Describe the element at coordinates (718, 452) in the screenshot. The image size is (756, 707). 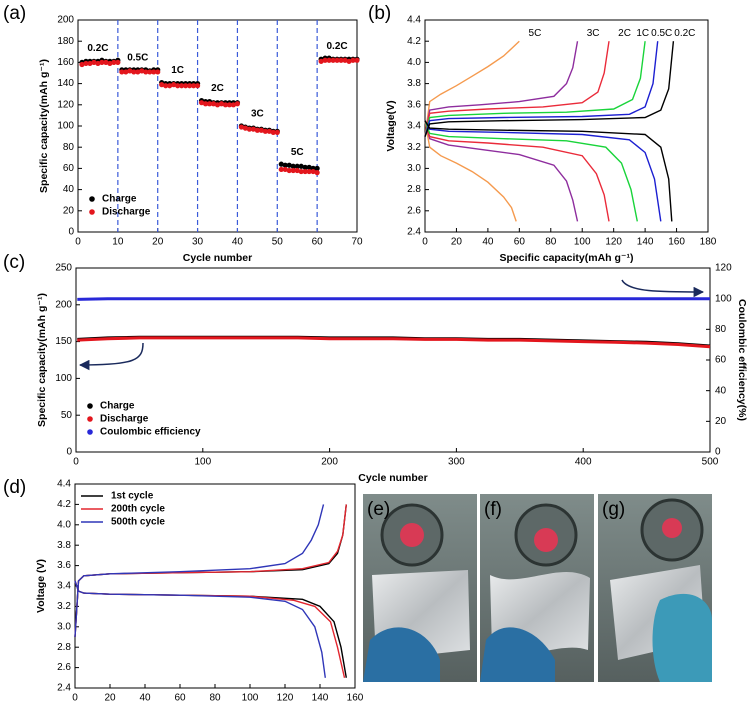
I see `y2-tick-label: 0` at that location.